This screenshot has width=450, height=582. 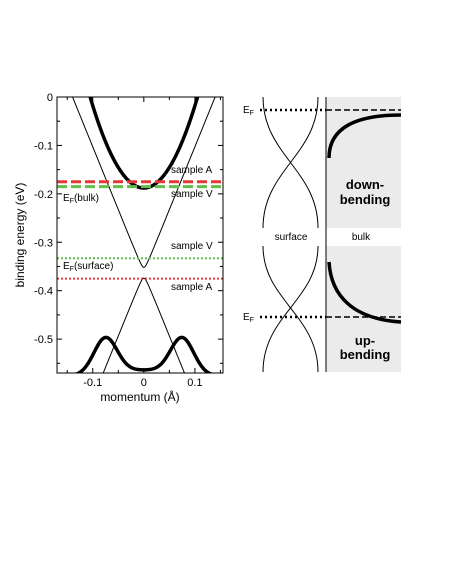 What do you see at coordinates (92, 383) in the screenshot?
I see `x-tick-label: -0.1` at bounding box center [92, 383].